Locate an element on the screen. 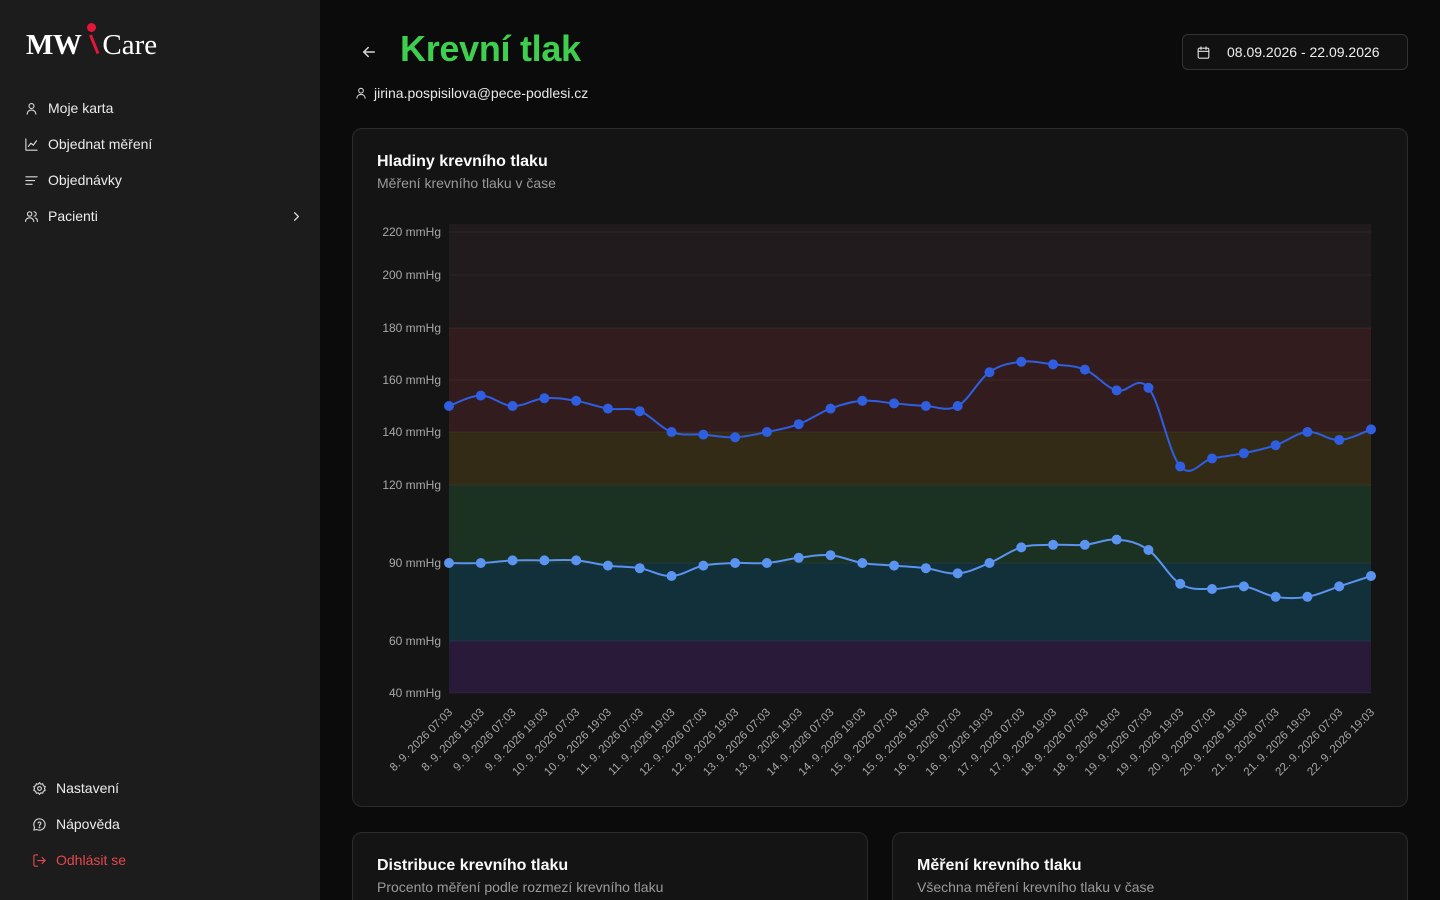 The height and width of the screenshot is (900, 1440). calendar-icon is located at coordinates (1203, 52).